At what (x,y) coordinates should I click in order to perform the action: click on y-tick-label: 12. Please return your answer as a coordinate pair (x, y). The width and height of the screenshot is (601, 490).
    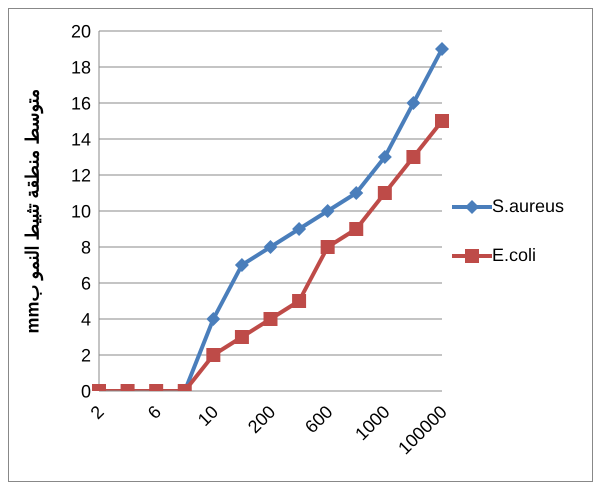
    Looking at the image, I should click on (80, 175).